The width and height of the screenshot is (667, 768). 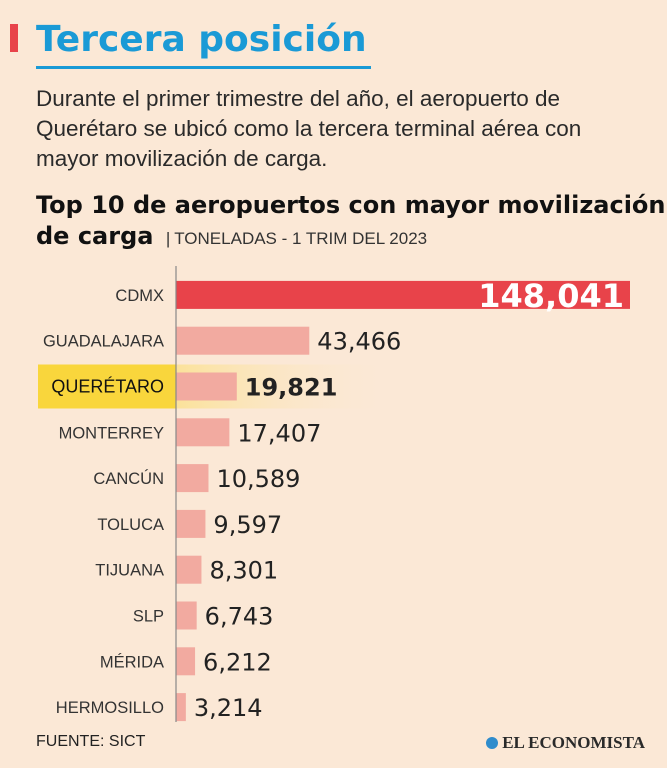 I want to click on category-label-5: TOLUCA, so click(x=130, y=525).